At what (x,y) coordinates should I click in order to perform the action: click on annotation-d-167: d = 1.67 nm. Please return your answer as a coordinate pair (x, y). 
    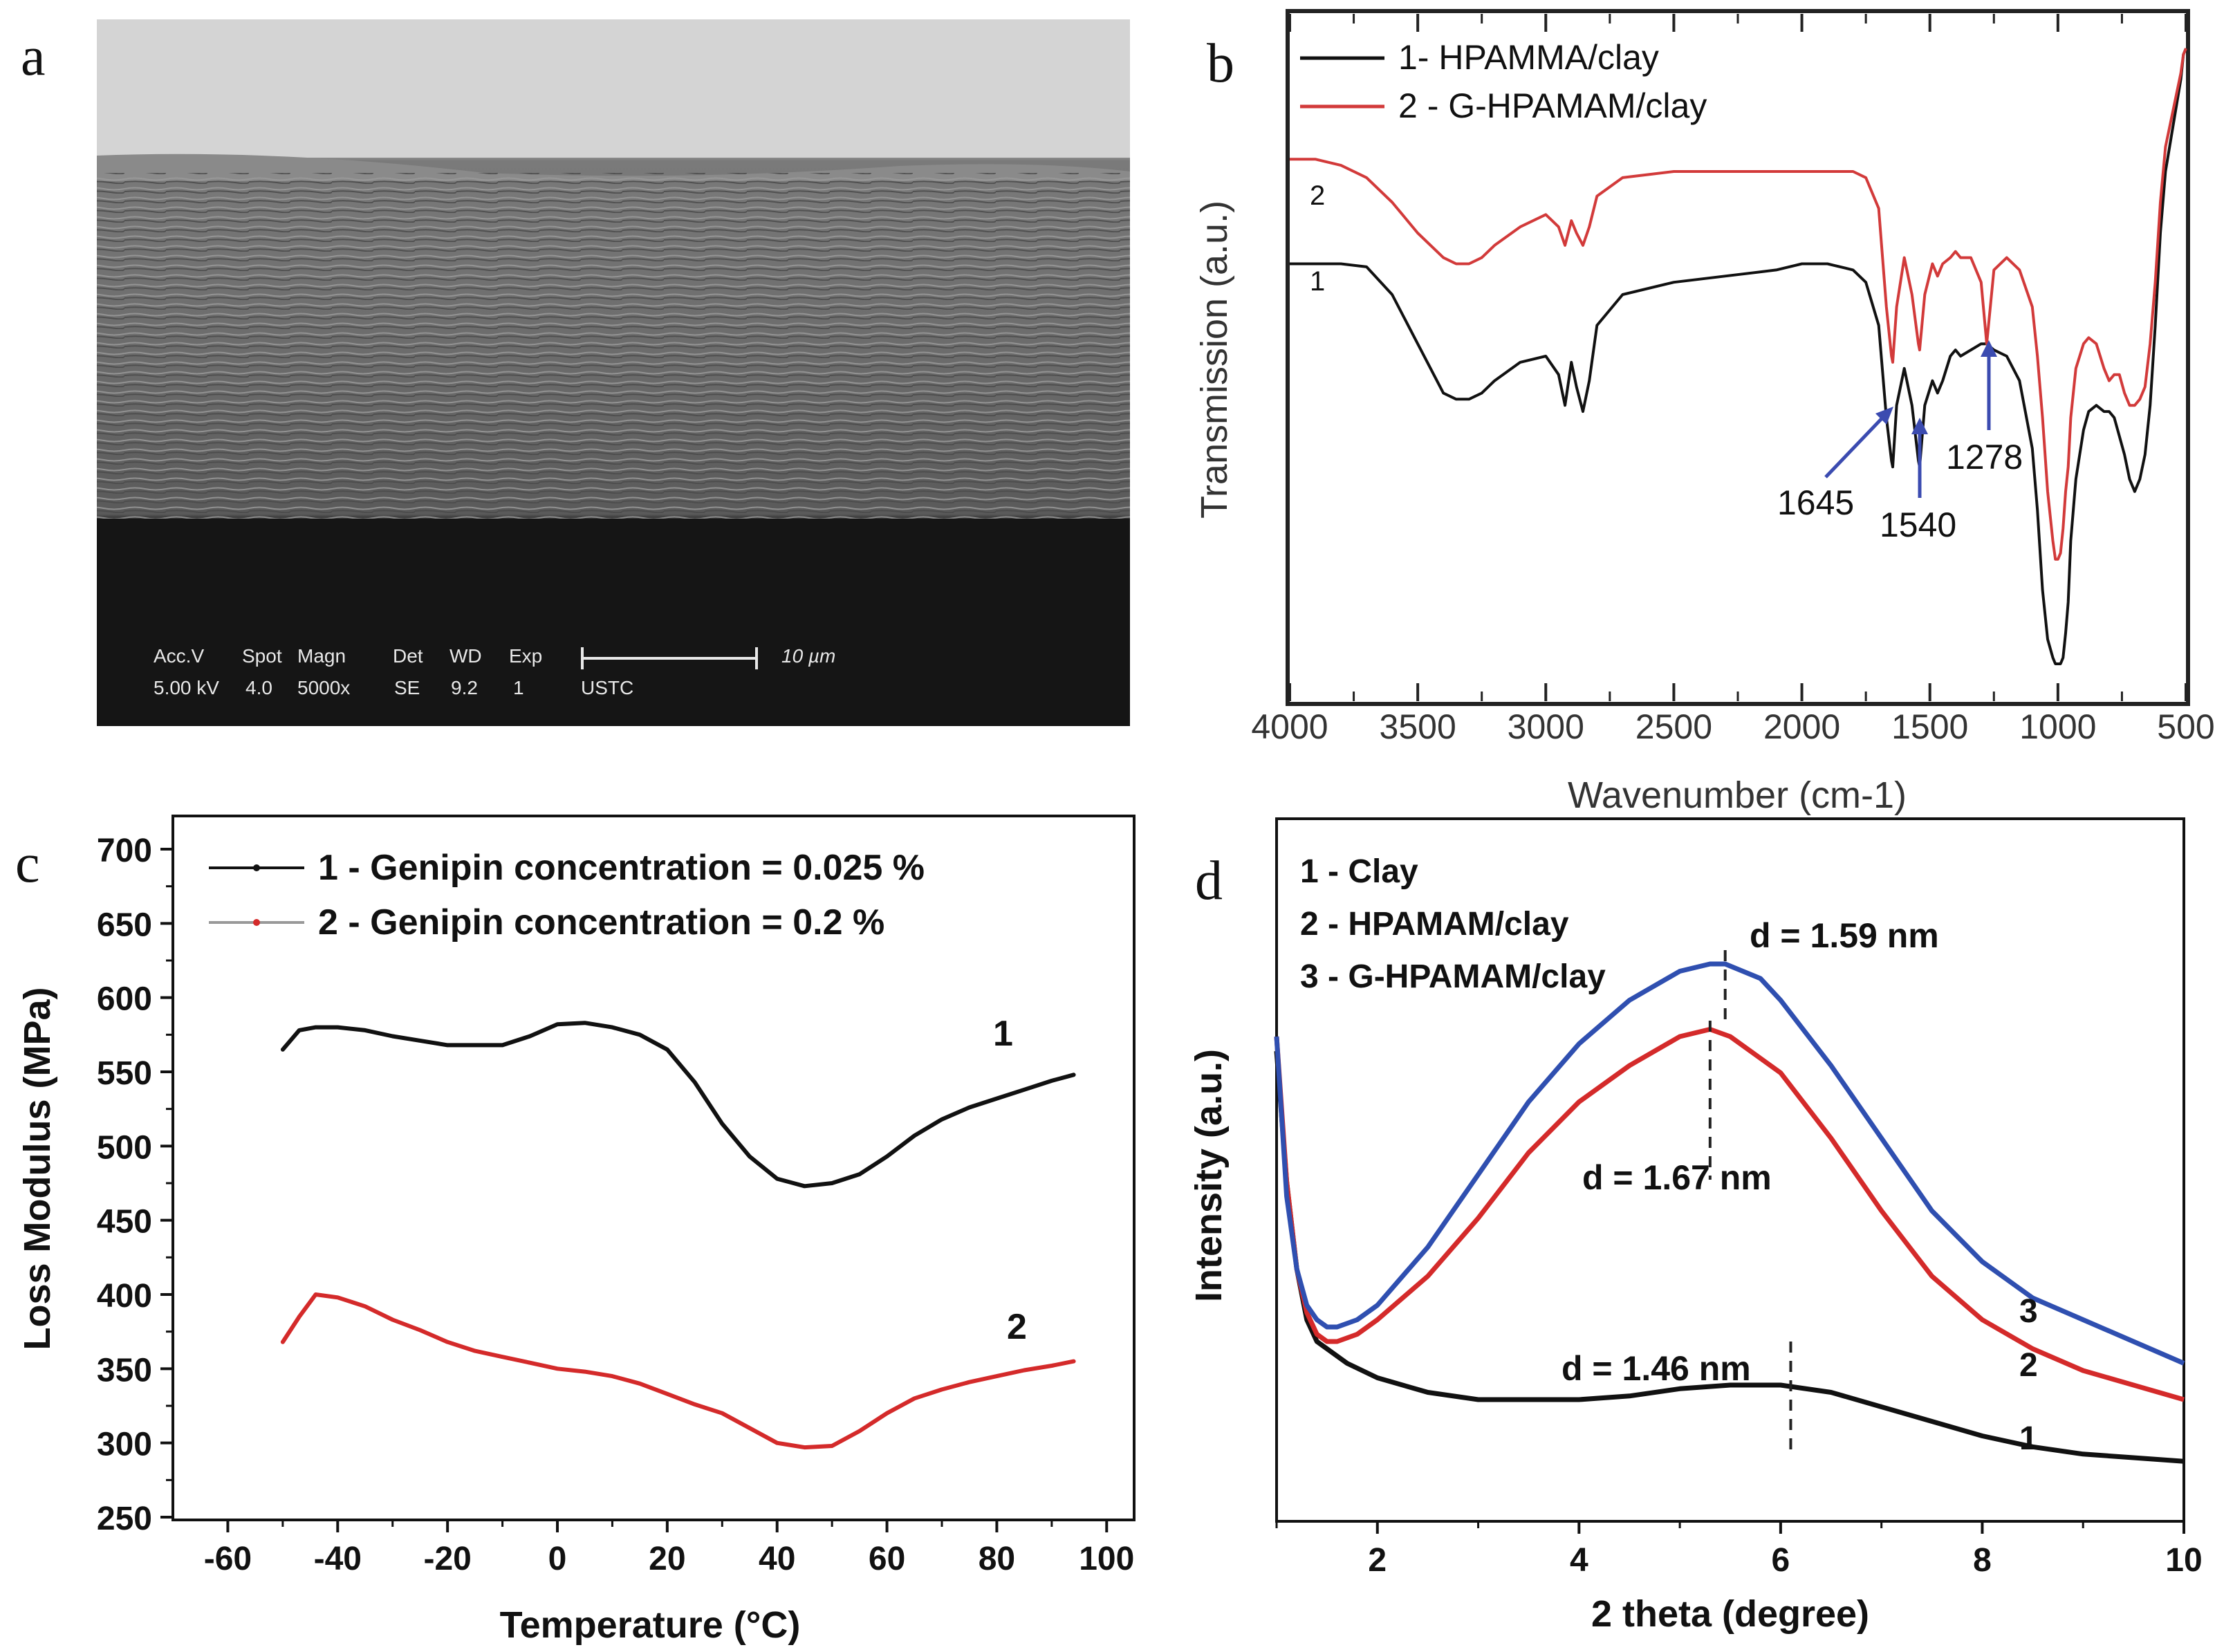
    Looking at the image, I should click on (1677, 1177).